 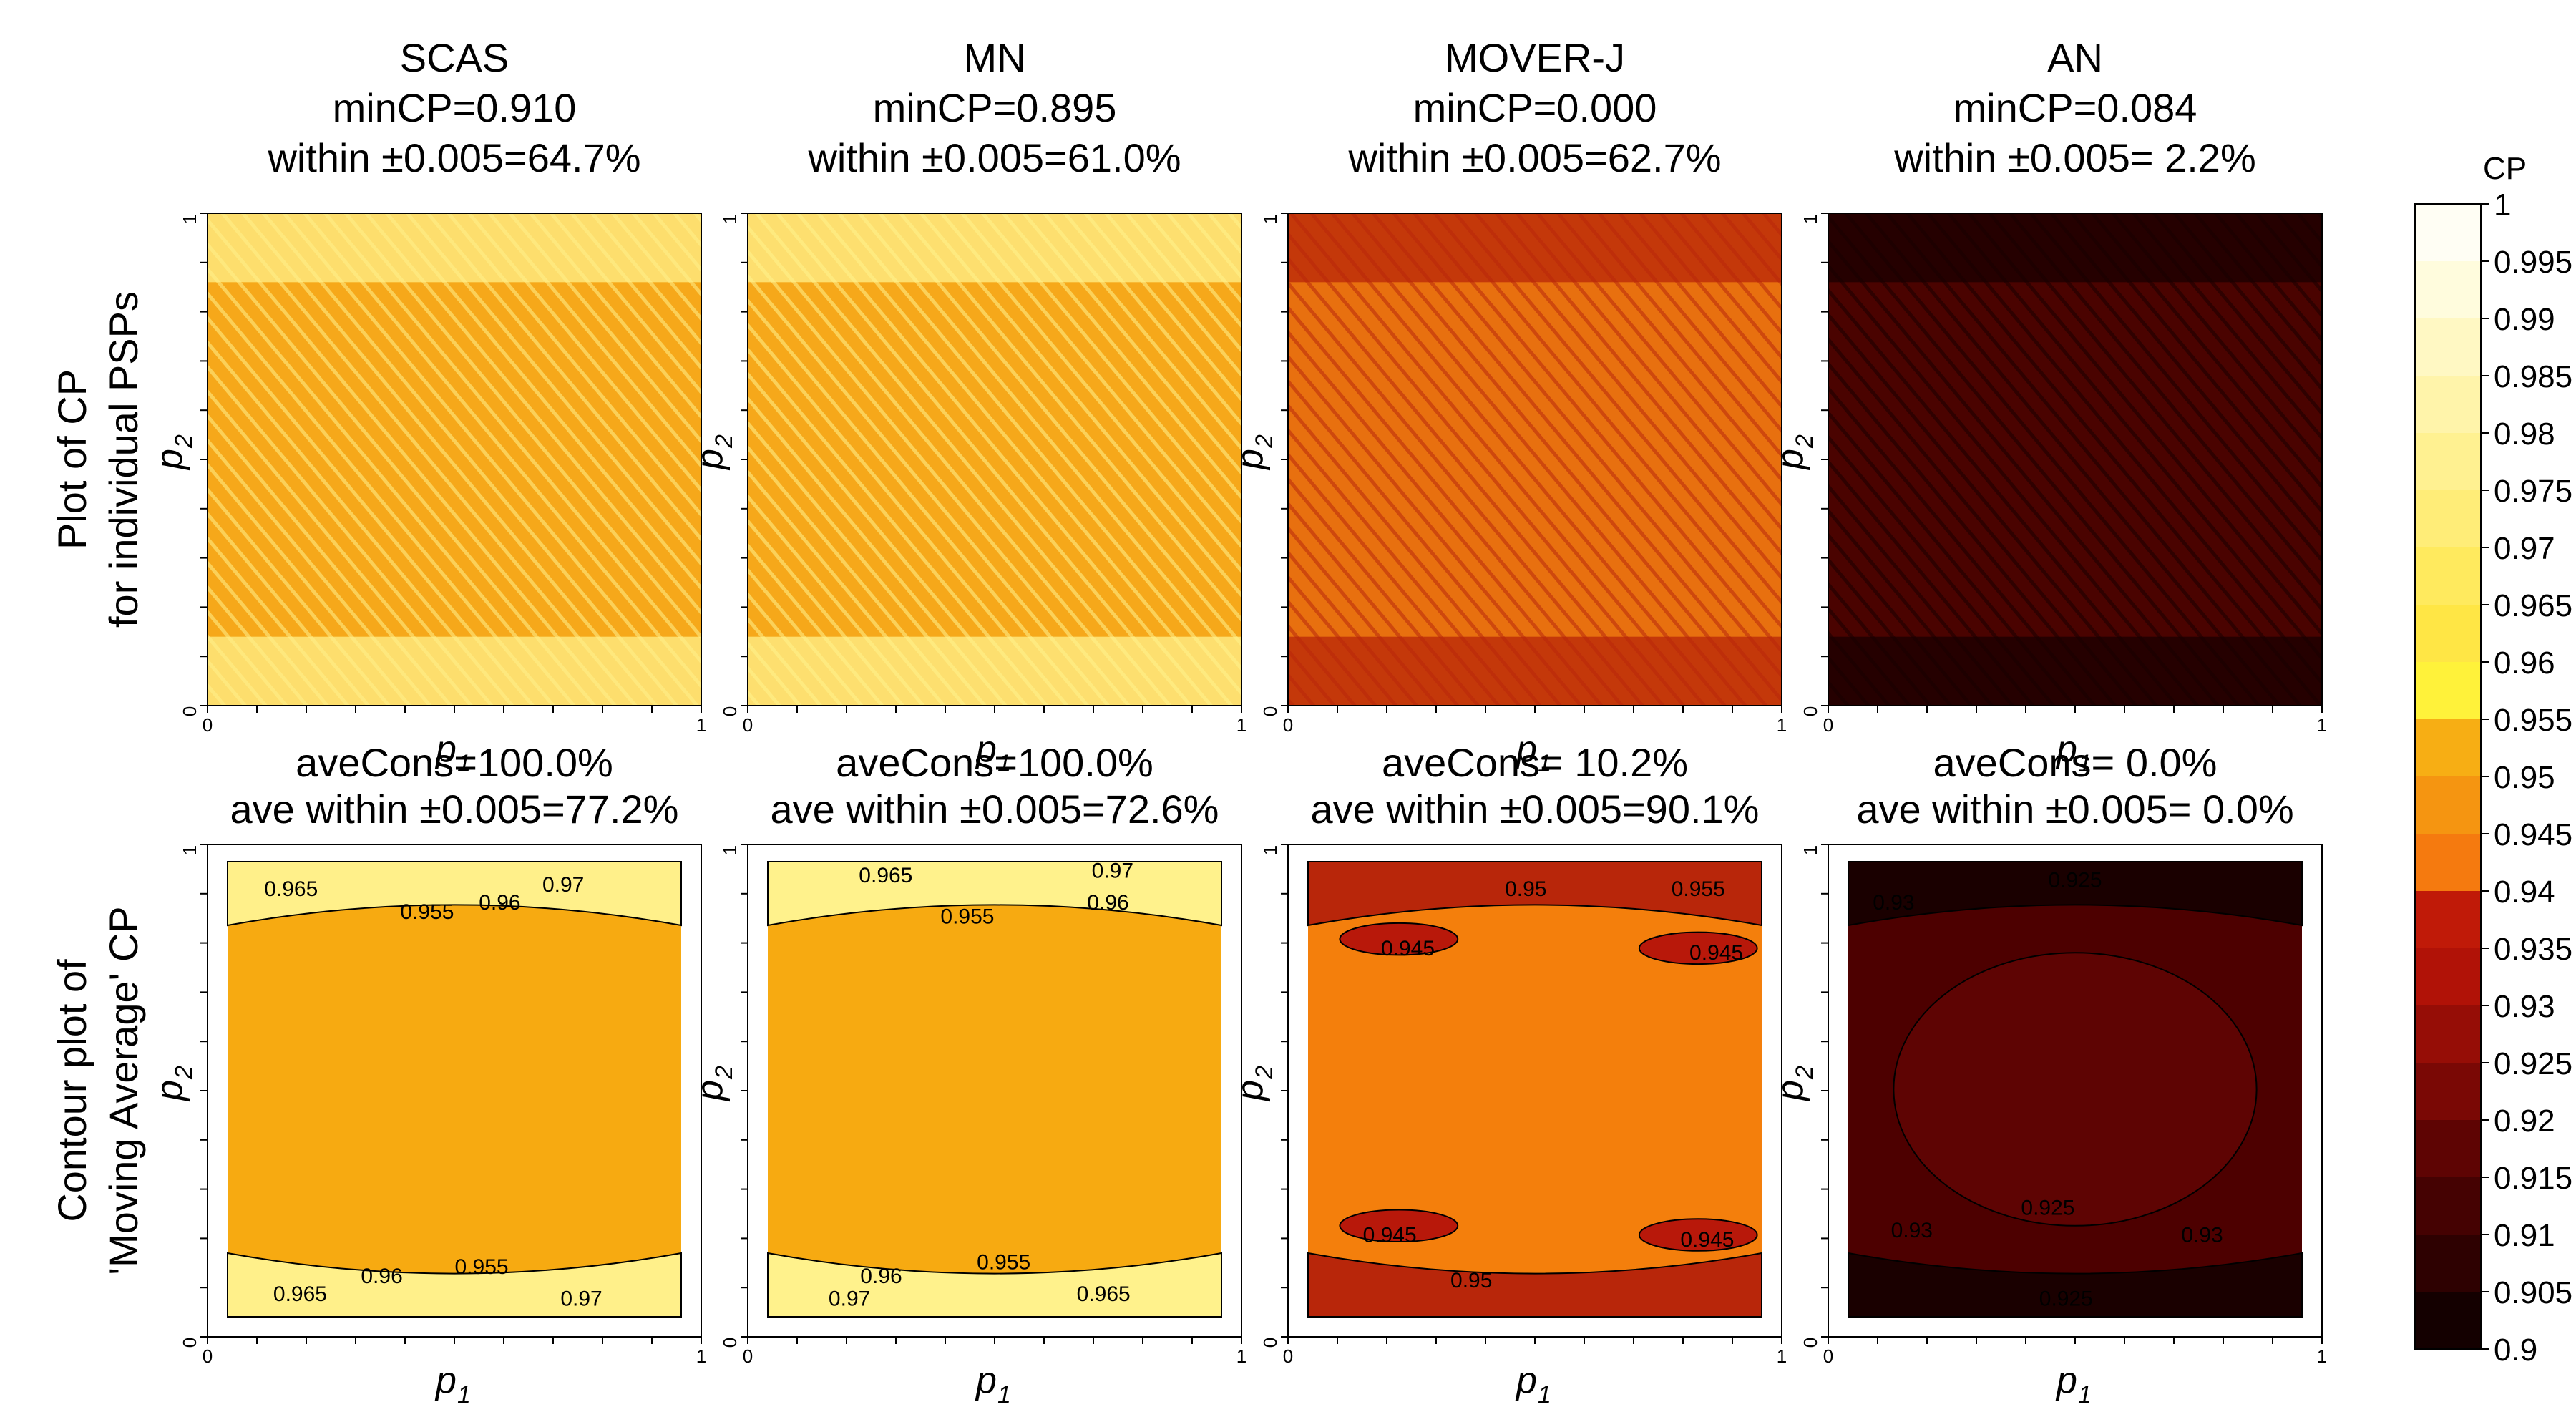 I want to click on colorbar-level: 0.905, so click(x=2533, y=1293).